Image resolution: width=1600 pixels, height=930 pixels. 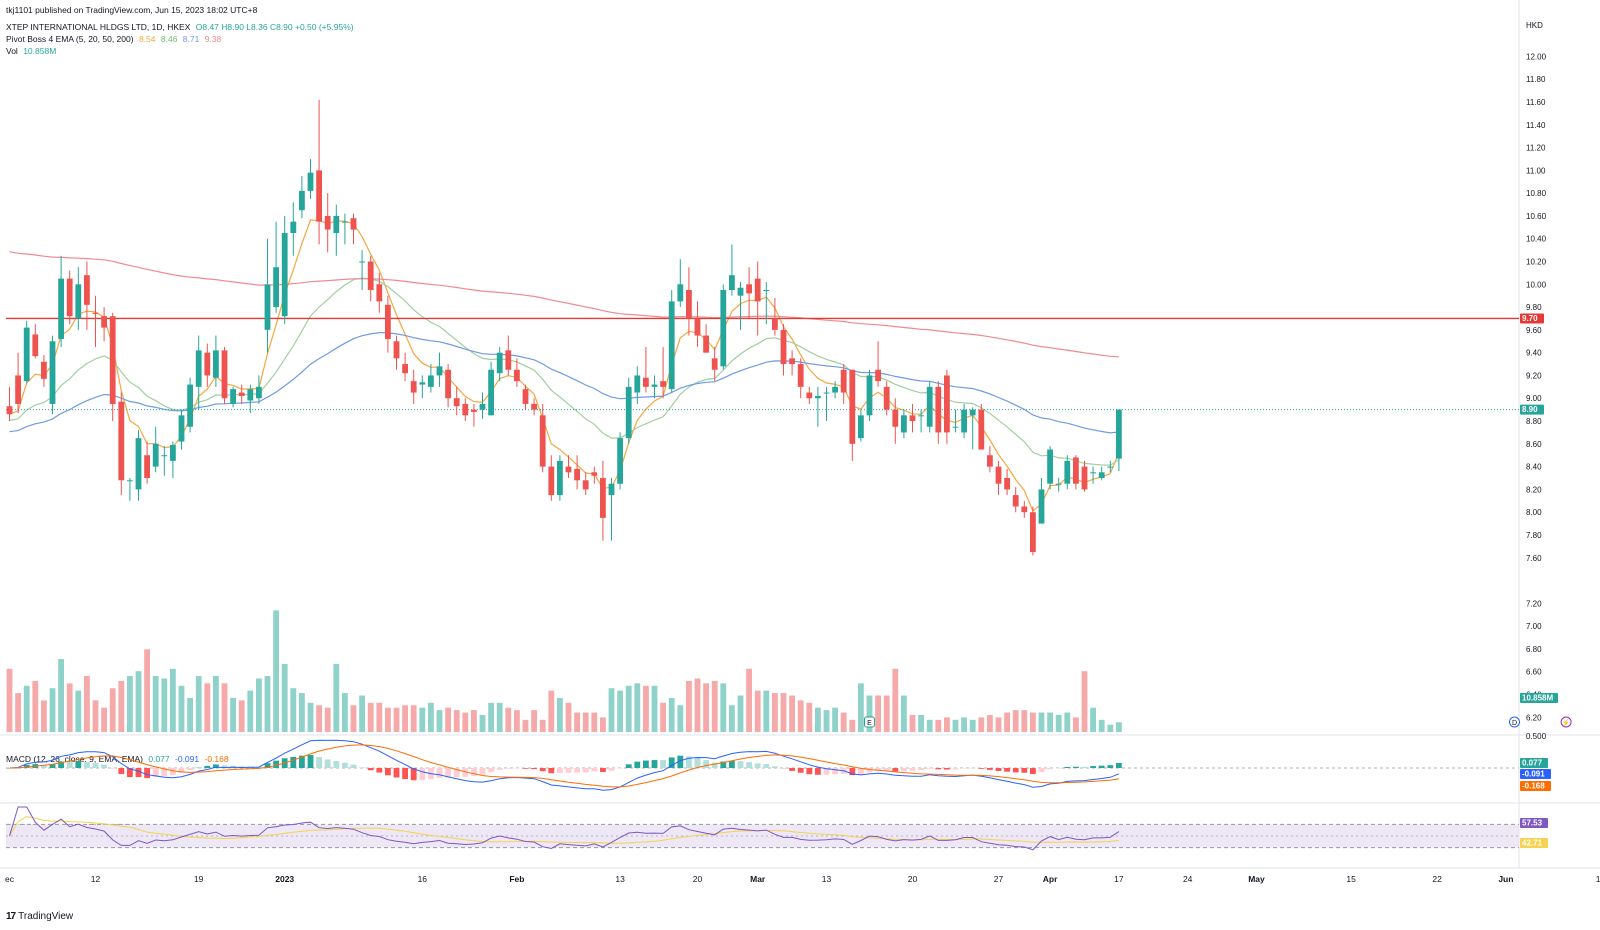 What do you see at coordinates (1536, 262) in the screenshot?
I see `price-tick-label: 10.20` at bounding box center [1536, 262].